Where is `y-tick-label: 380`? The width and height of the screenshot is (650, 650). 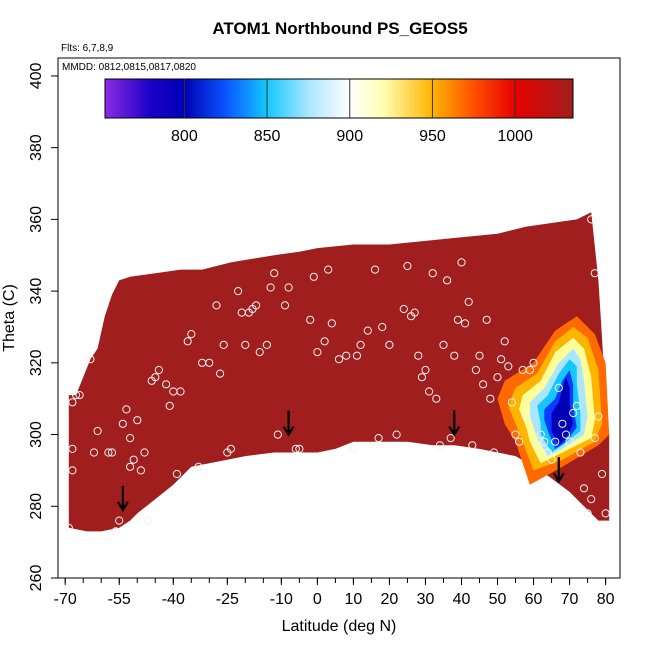 y-tick-label: 380 is located at coordinates (36, 147).